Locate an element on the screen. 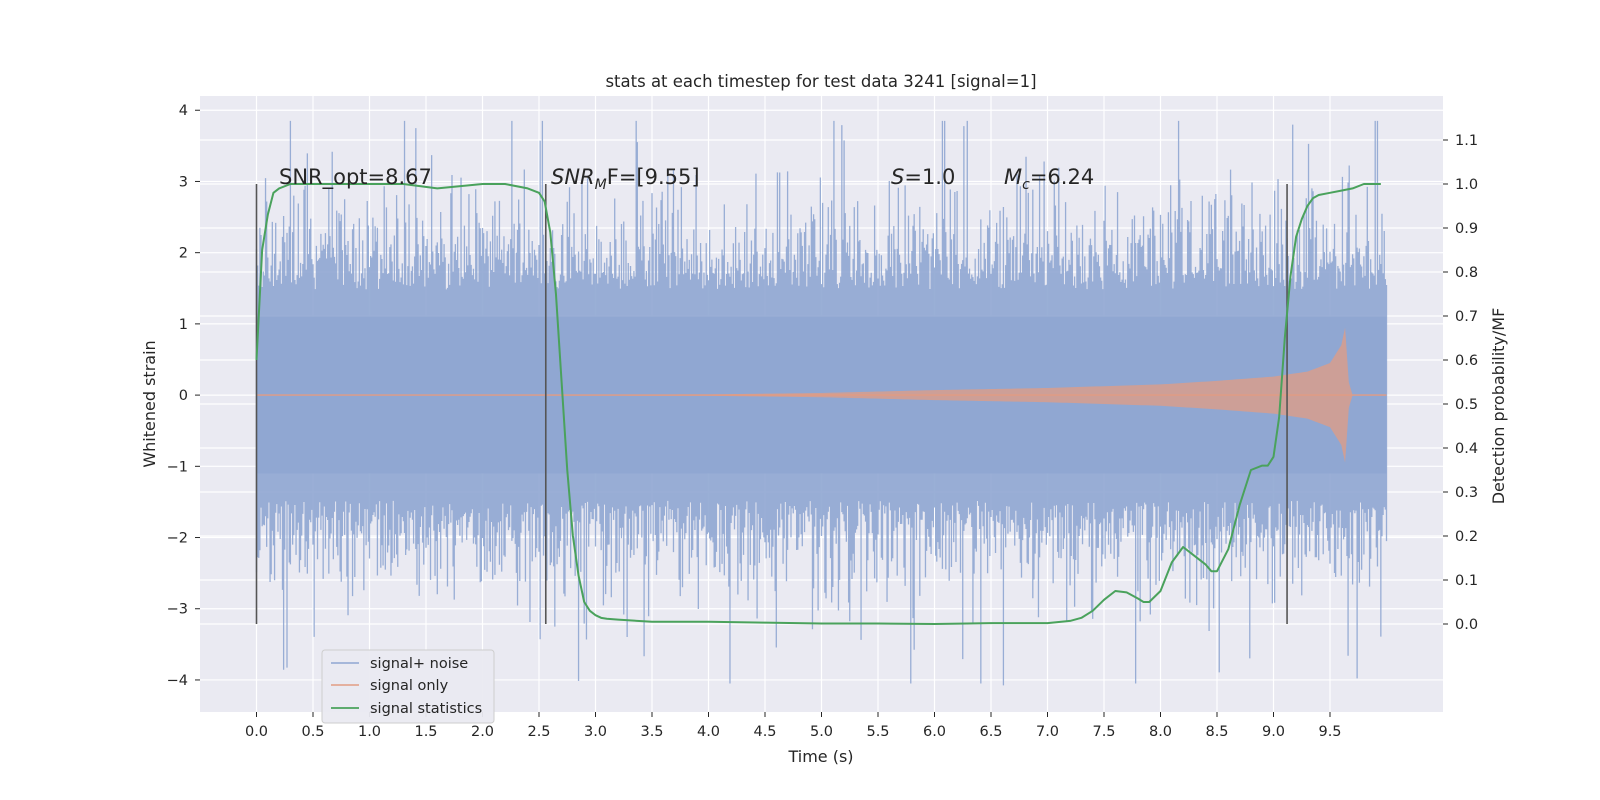 This screenshot has height=800, width=1600. x-tick-label: 6.5 is located at coordinates (990, 732).